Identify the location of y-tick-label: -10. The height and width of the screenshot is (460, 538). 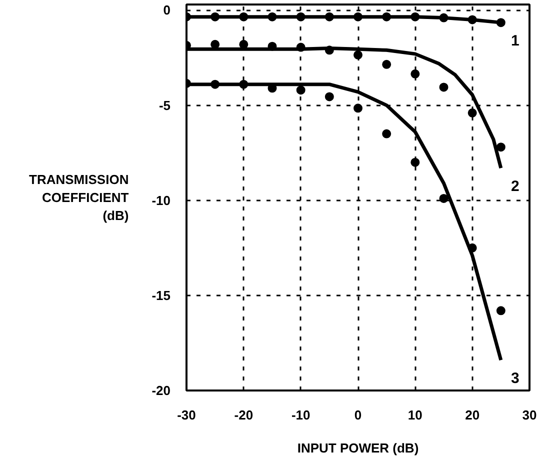
(161, 200).